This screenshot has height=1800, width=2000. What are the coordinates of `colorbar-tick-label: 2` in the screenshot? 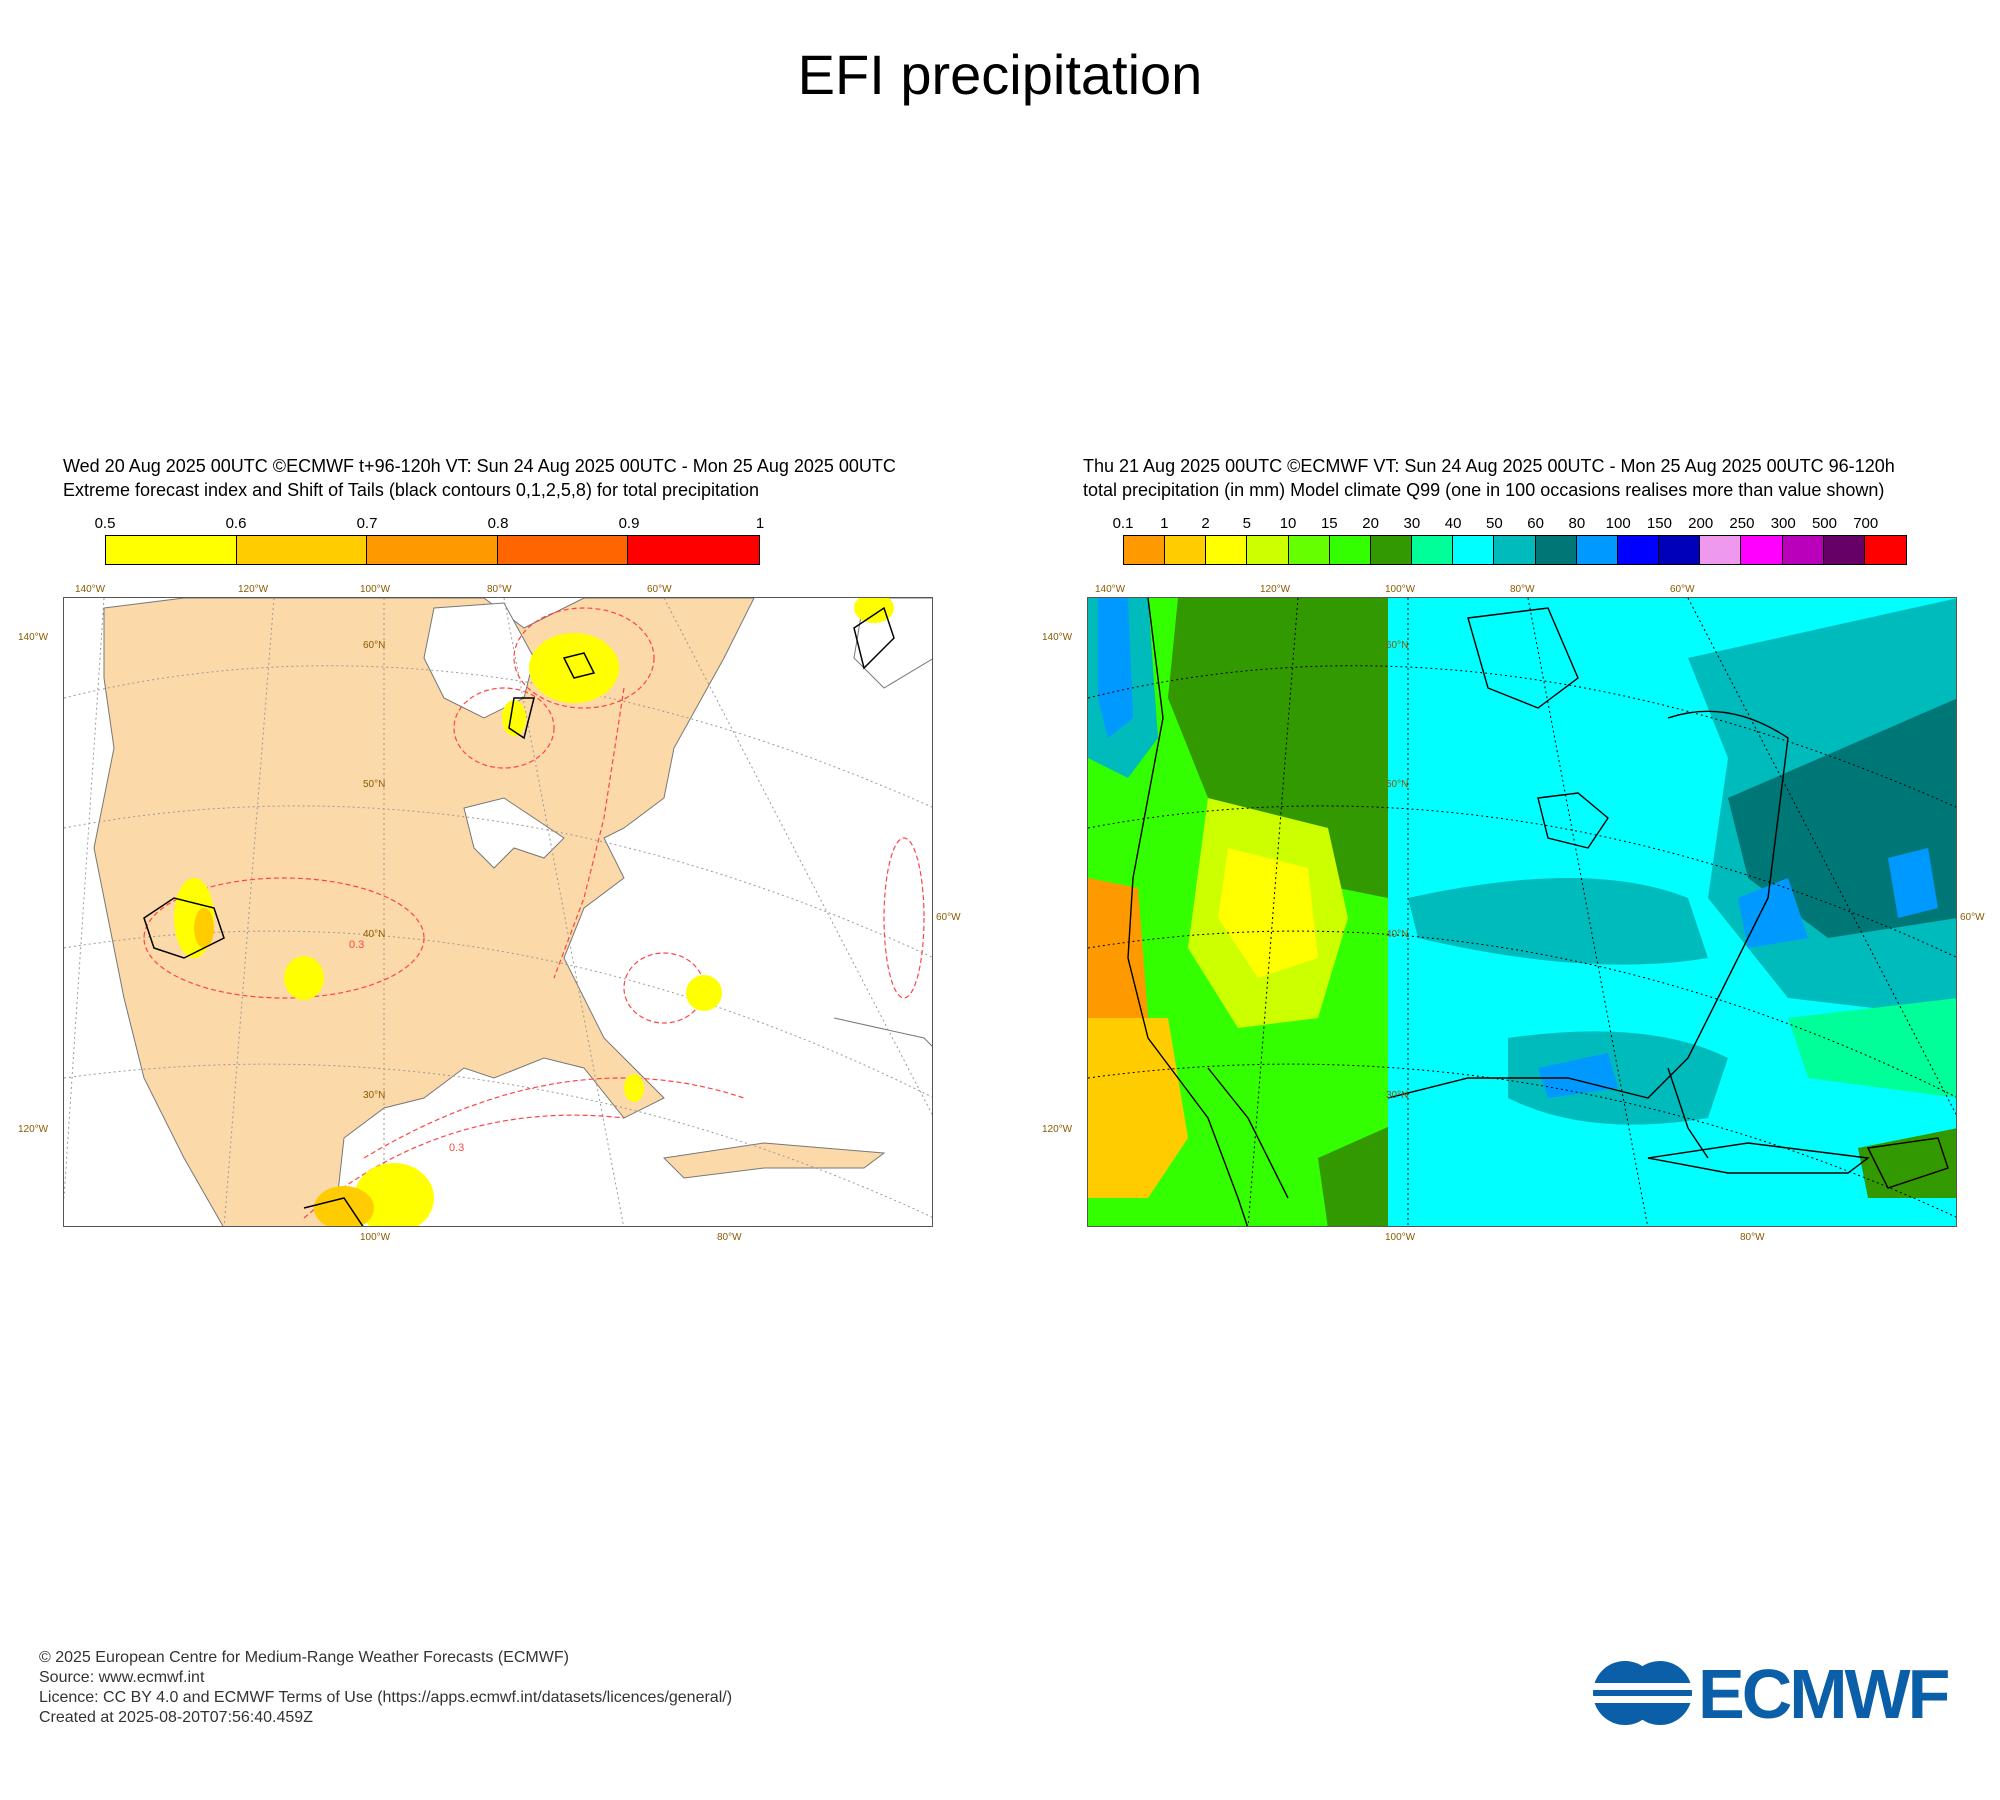 It's located at (1205, 523).